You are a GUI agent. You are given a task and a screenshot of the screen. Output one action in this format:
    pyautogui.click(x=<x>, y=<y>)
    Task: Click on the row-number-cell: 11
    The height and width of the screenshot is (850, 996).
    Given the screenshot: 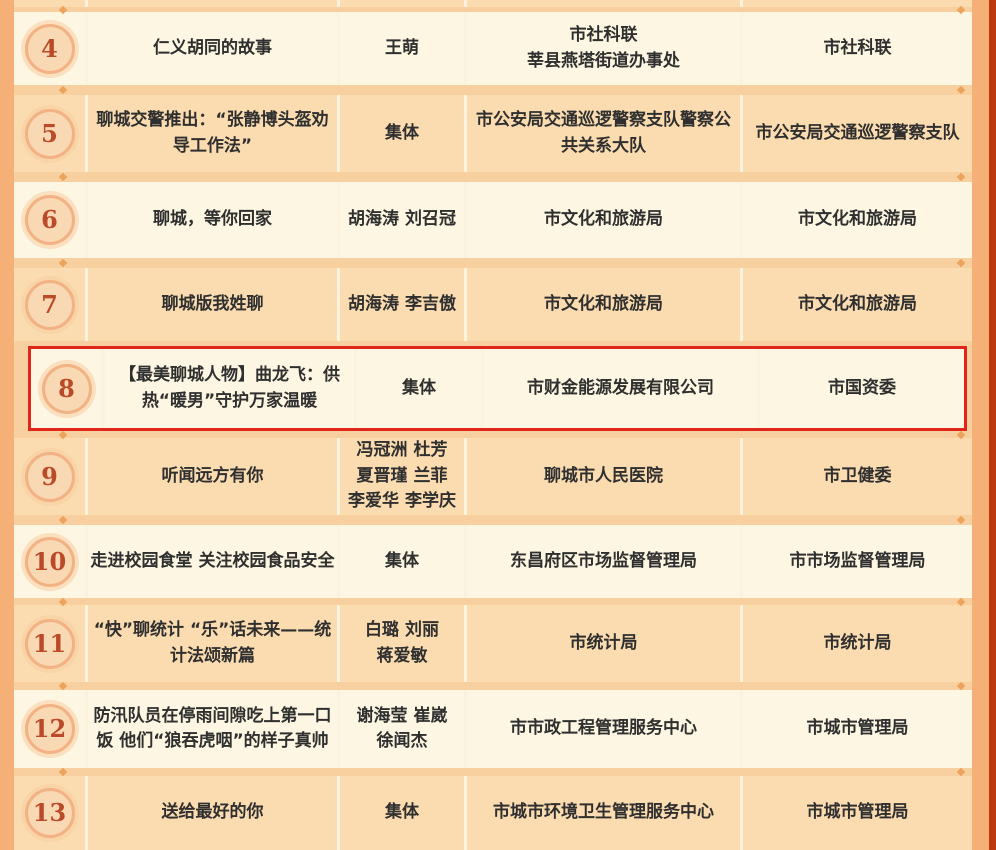 What is the action you would take?
    pyautogui.click(x=51, y=643)
    